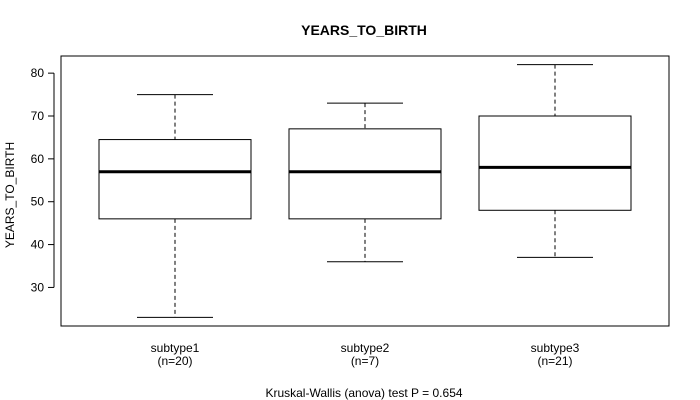 This screenshot has height=400, width=700. What do you see at coordinates (175, 348) in the screenshot?
I see `x-category-label: subtype1` at bounding box center [175, 348].